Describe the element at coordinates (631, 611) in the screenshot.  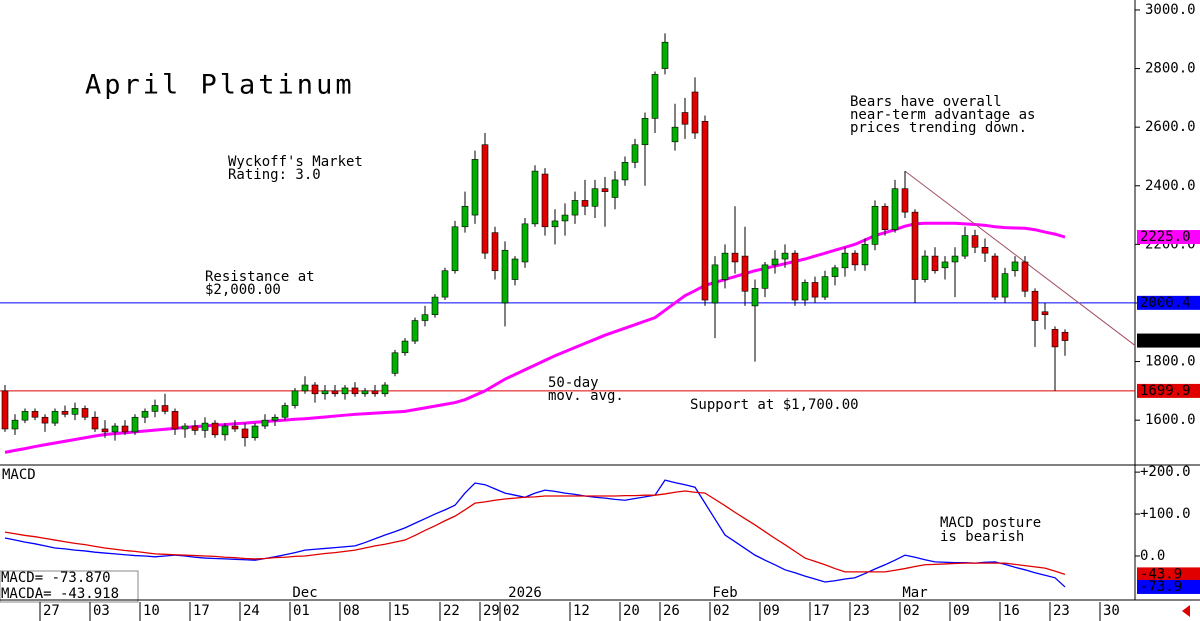
I see `x-tick-label: 20` at that location.